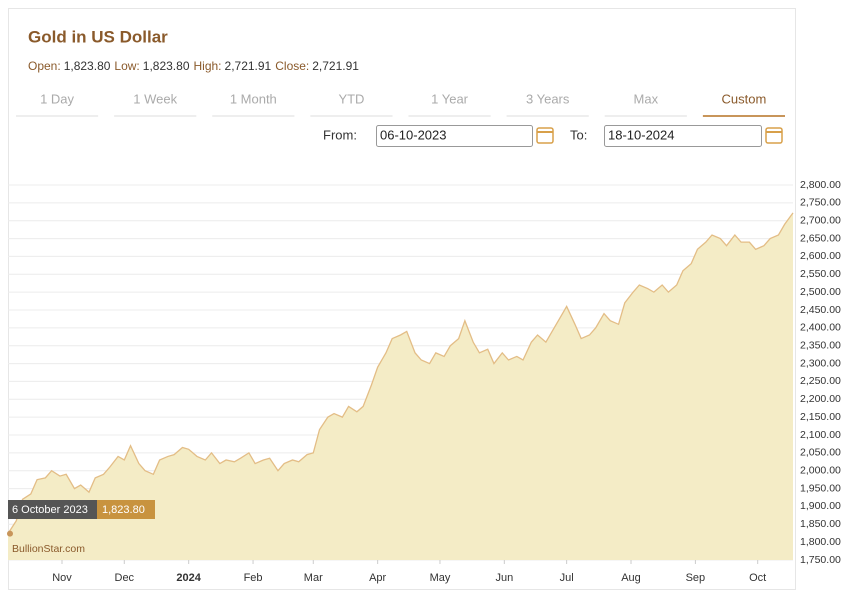  What do you see at coordinates (253, 578) in the screenshot?
I see `x-tick-label: Feb` at bounding box center [253, 578].